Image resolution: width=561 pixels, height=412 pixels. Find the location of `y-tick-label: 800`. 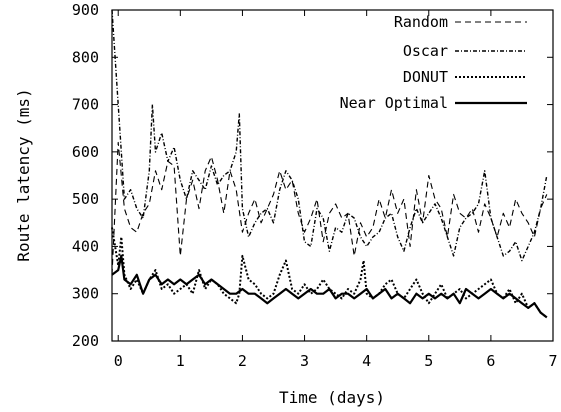

y-tick-label: 800 is located at coordinates (85, 57).